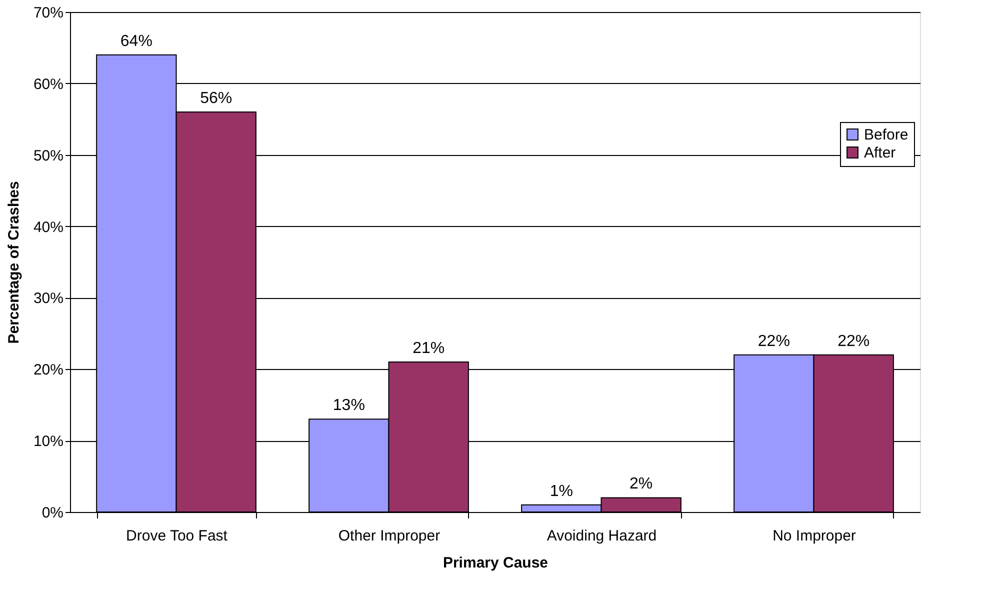 The height and width of the screenshot is (607, 994). I want to click on x-tick-label: No Improper, so click(814, 536).